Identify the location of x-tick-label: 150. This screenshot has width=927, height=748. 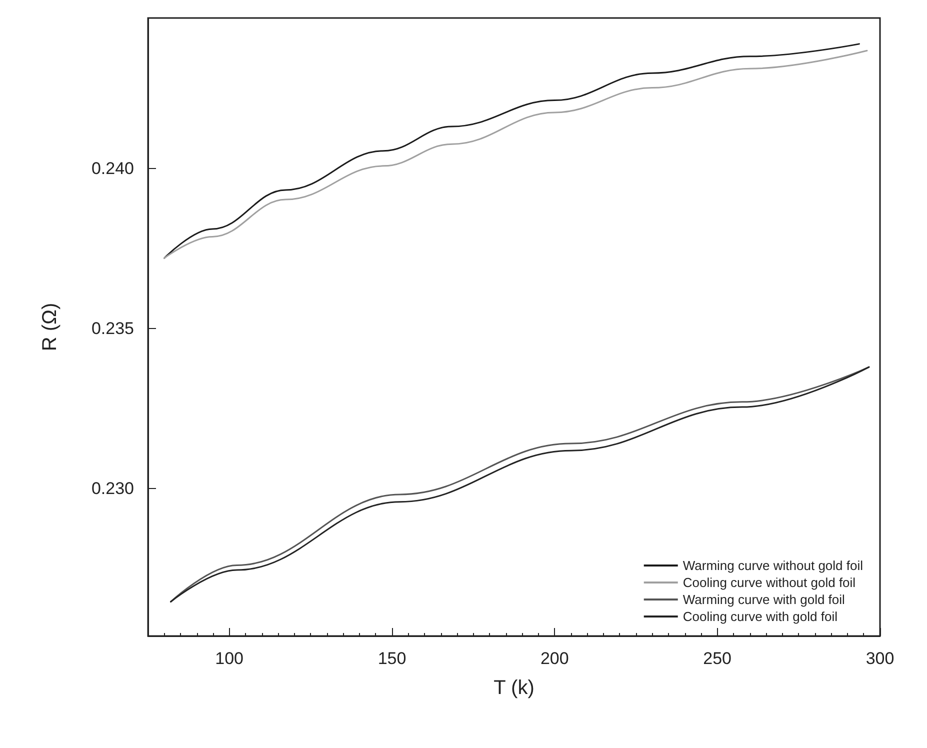
(392, 658).